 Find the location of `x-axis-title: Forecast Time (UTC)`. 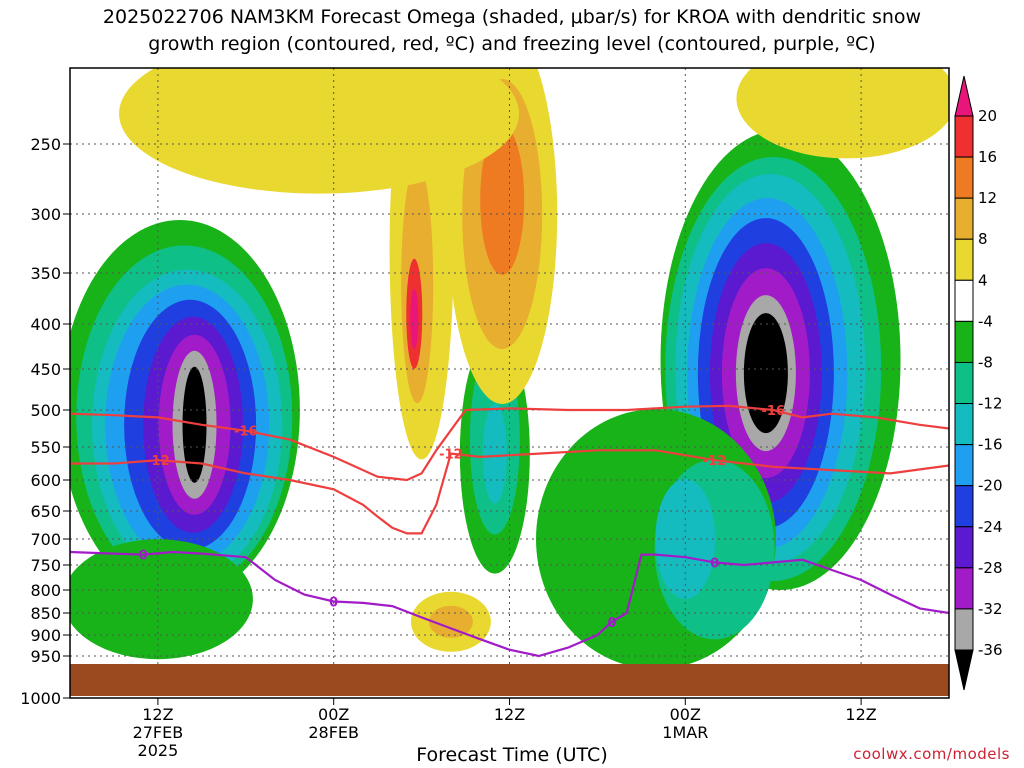

x-axis-title: Forecast Time (UTC) is located at coordinates (512, 755).